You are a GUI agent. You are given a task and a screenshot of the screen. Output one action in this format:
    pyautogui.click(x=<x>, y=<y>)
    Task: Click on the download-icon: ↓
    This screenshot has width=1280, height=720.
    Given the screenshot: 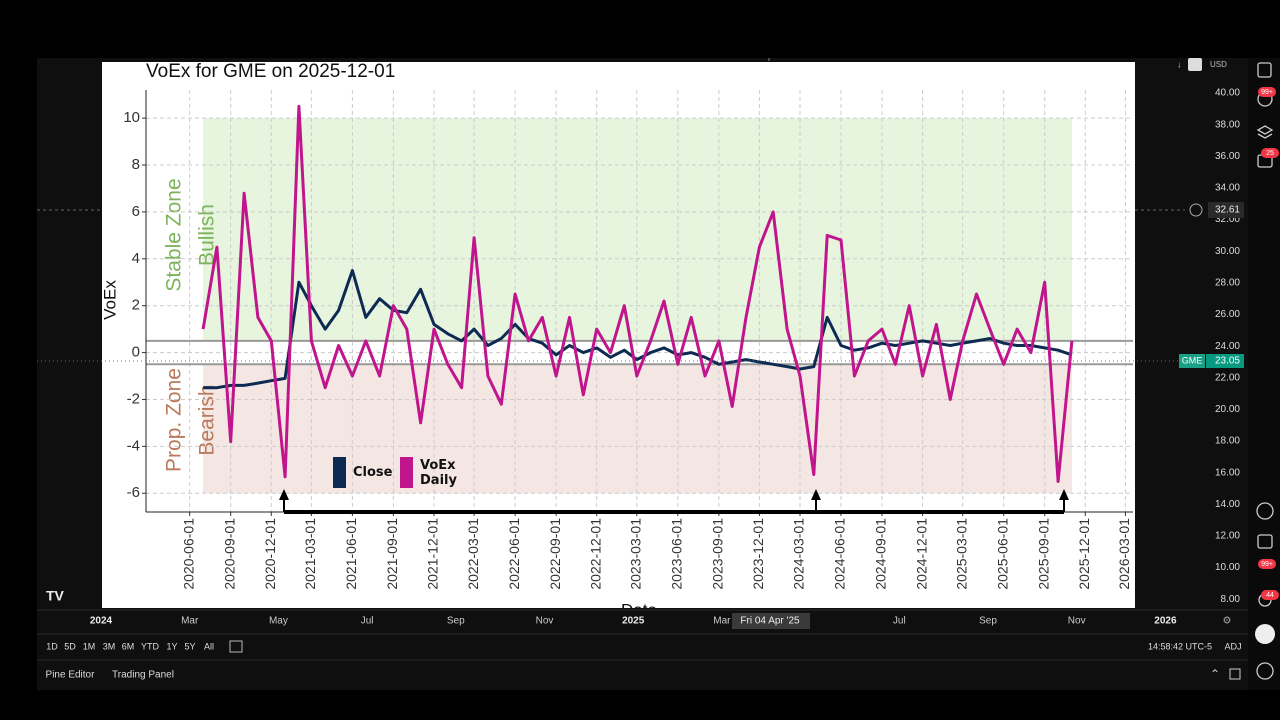 What is the action you would take?
    pyautogui.click(x=1179, y=64)
    